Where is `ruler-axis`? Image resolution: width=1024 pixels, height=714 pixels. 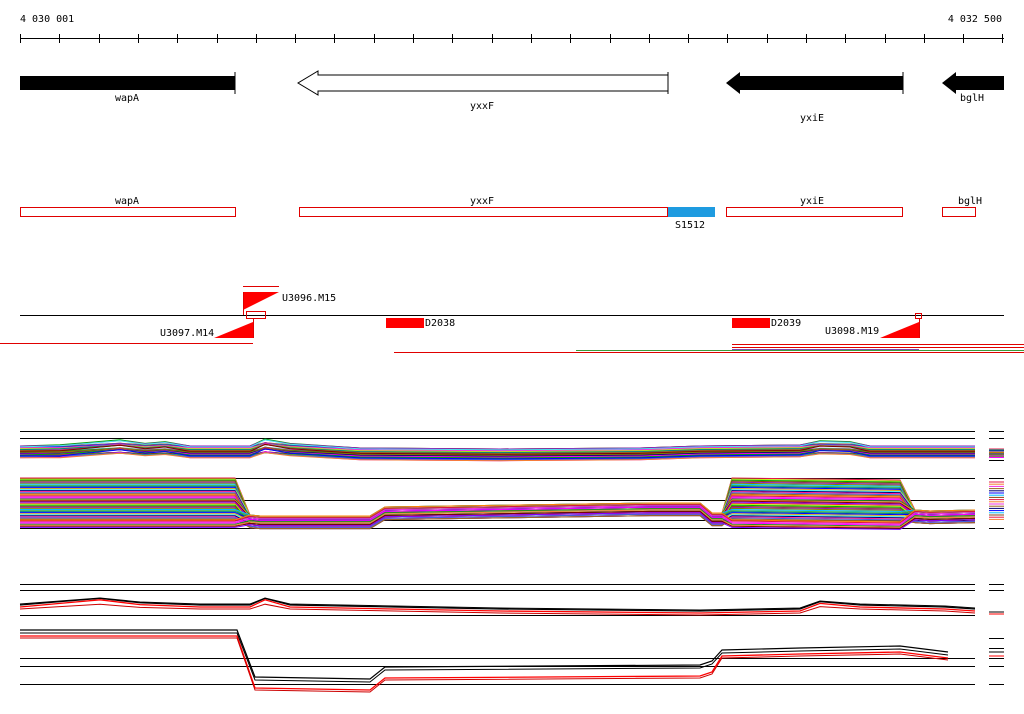
ruler-axis is located at coordinates (512, 38).